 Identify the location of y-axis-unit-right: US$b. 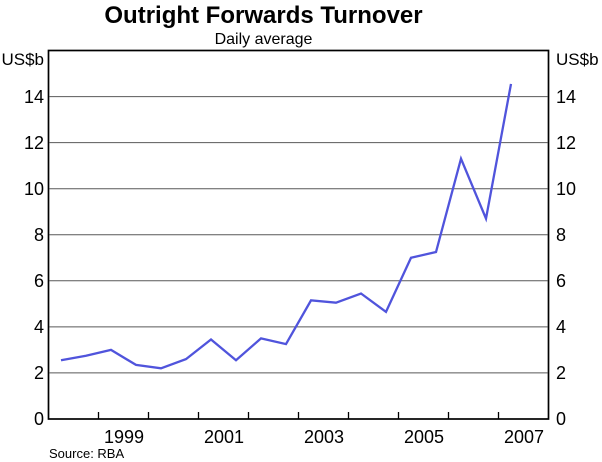
(577, 59).